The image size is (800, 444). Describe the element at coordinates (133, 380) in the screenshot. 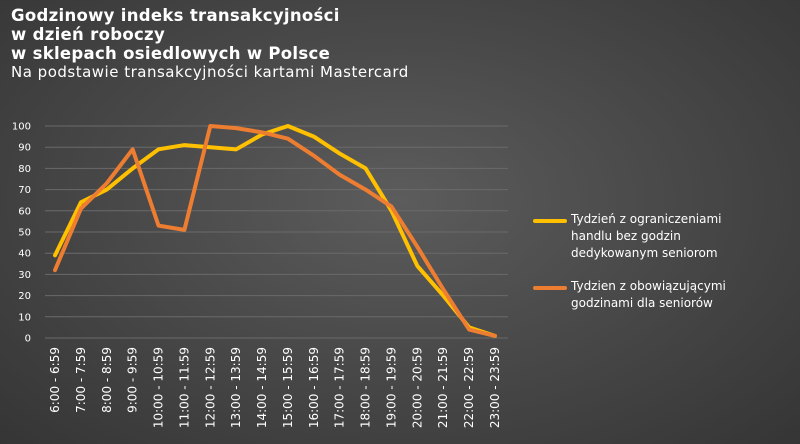

I see `x-tick-label: 9:00 - 9:59` at that location.